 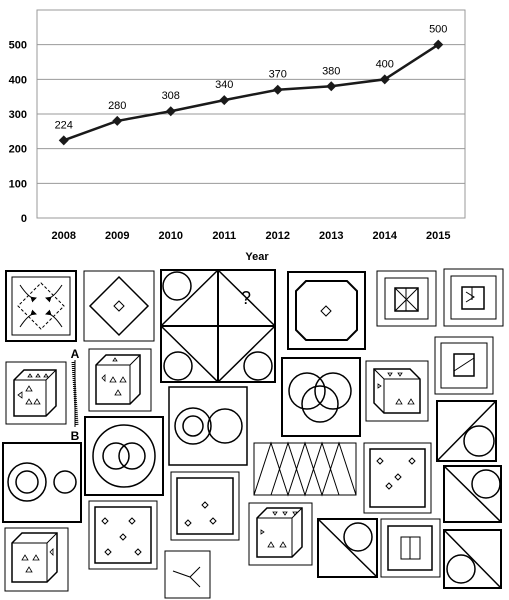 What do you see at coordinates (246, 298) in the screenshot?
I see `question-mark: ?` at bounding box center [246, 298].